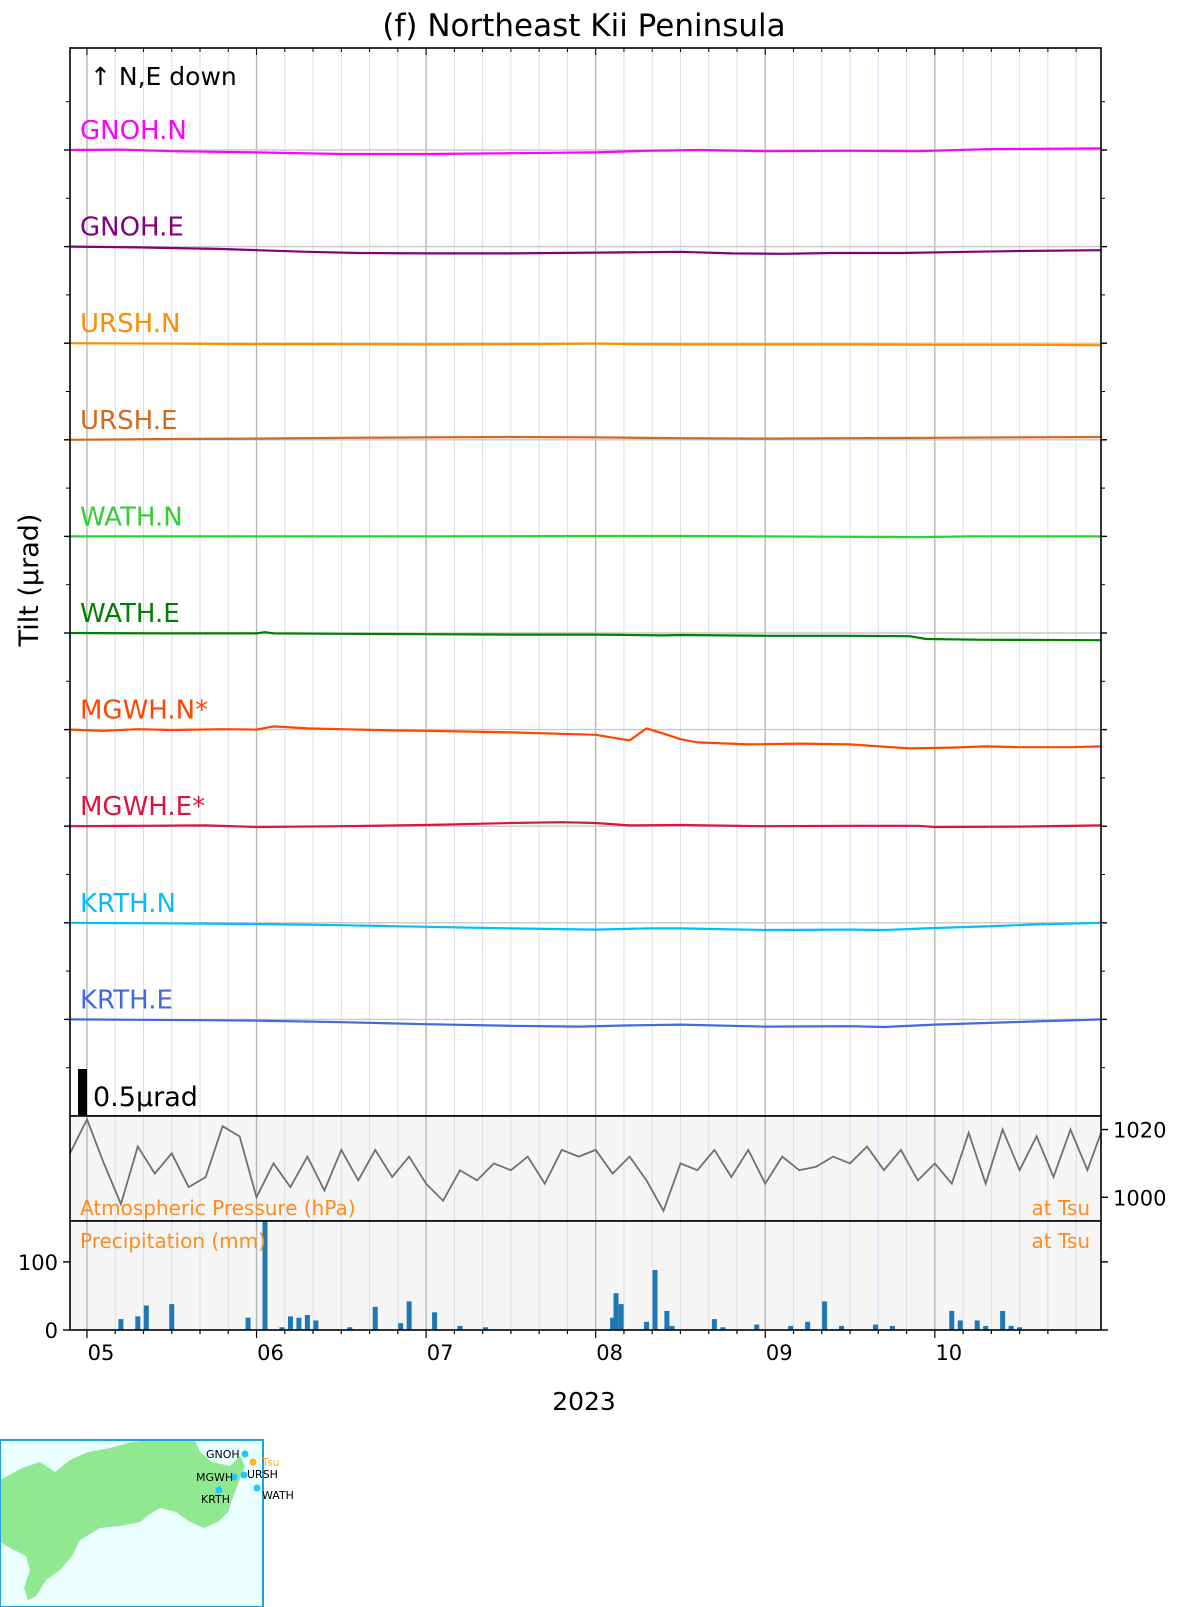 The height and width of the screenshot is (1607, 1183). What do you see at coordinates (585, 344) in the screenshot?
I see `series-line-urshn` at bounding box center [585, 344].